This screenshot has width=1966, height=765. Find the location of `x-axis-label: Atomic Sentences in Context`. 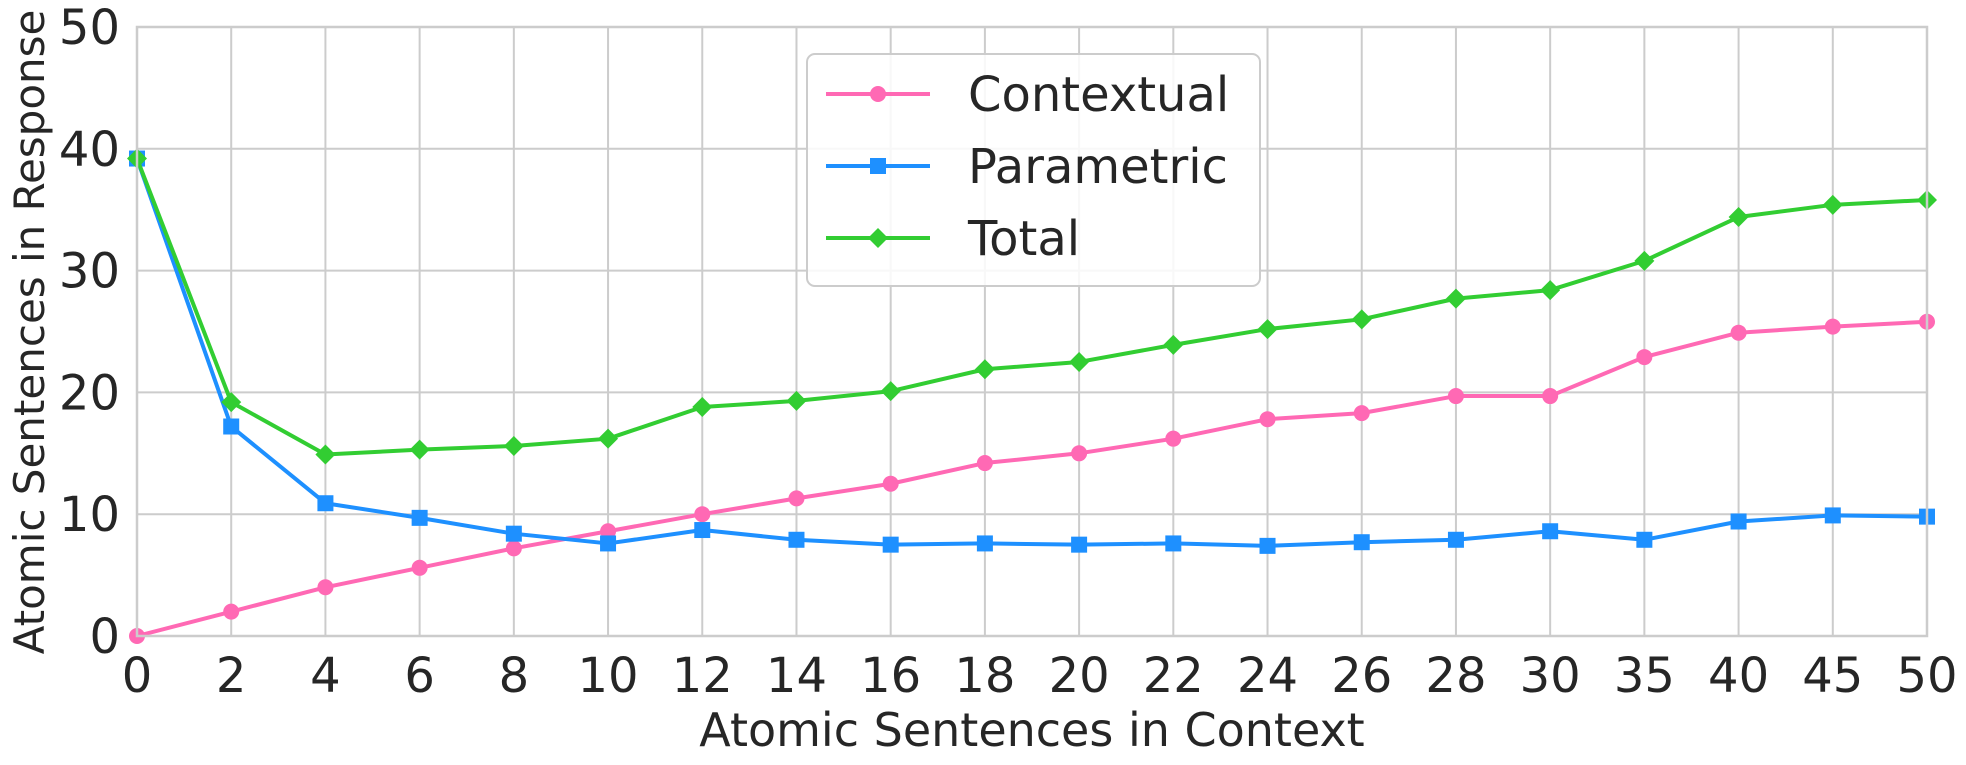

x-axis-label: Atomic Sentences in Context is located at coordinates (1031, 730).